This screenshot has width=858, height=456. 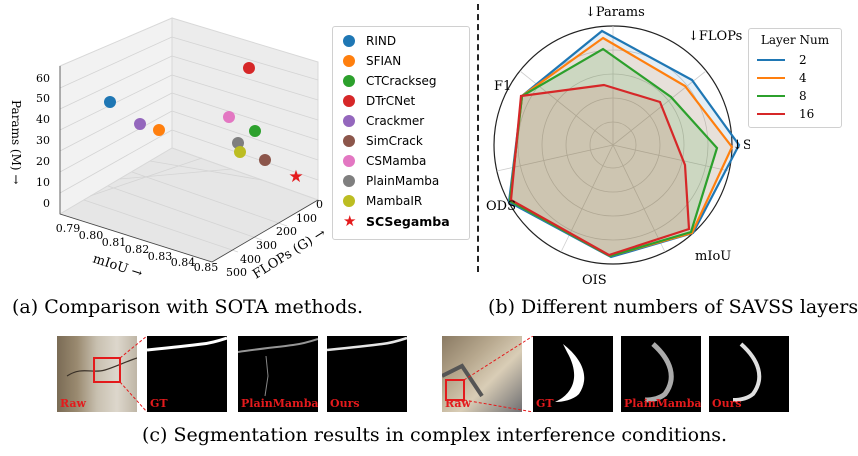 What do you see at coordinates (188, 307) in the screenshot?
I see `caption-a: (a) Comparison with SOTA methods.` at bounding box center [188, 307].